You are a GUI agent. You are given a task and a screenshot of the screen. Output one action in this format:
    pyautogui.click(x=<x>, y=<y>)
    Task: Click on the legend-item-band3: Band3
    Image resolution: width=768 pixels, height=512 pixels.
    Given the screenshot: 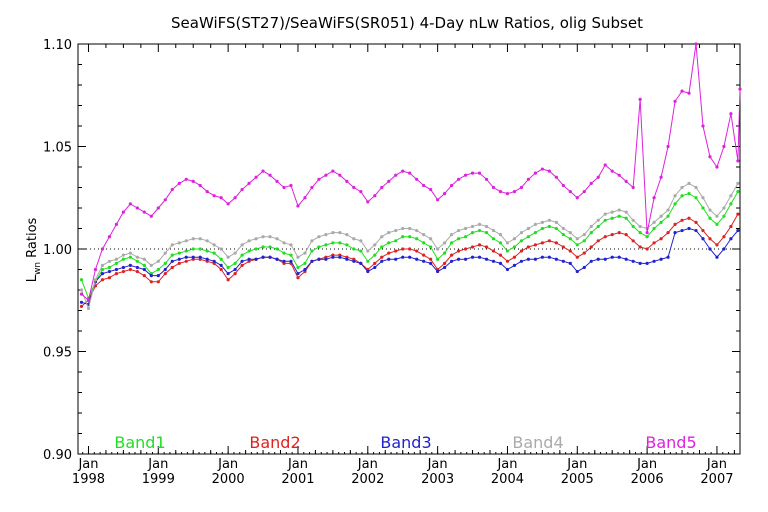 What is the action you would take?
    pyautogui.click(x=405, y=442)
    